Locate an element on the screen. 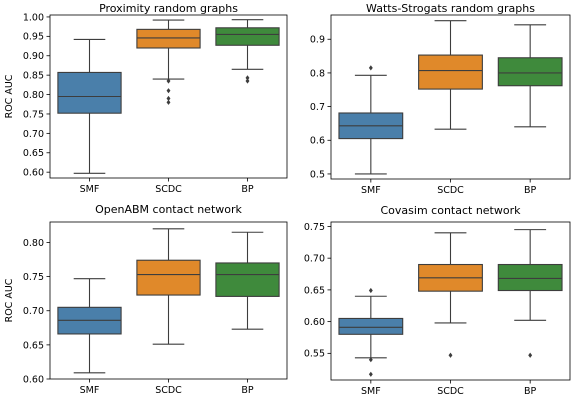  y-tick-label: 0.90 is located at coordinates (33, 56).